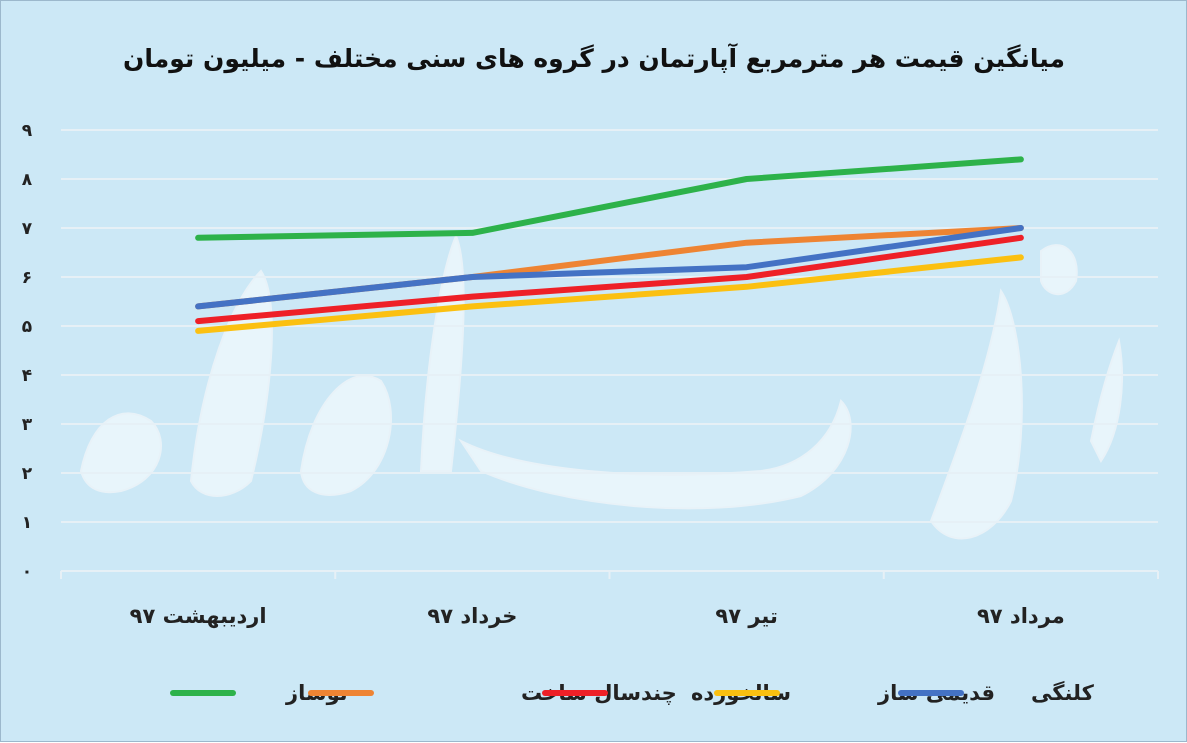 The image size is (1187, 743). I want to click on y-tick-label: ۰, so click(27, 572).